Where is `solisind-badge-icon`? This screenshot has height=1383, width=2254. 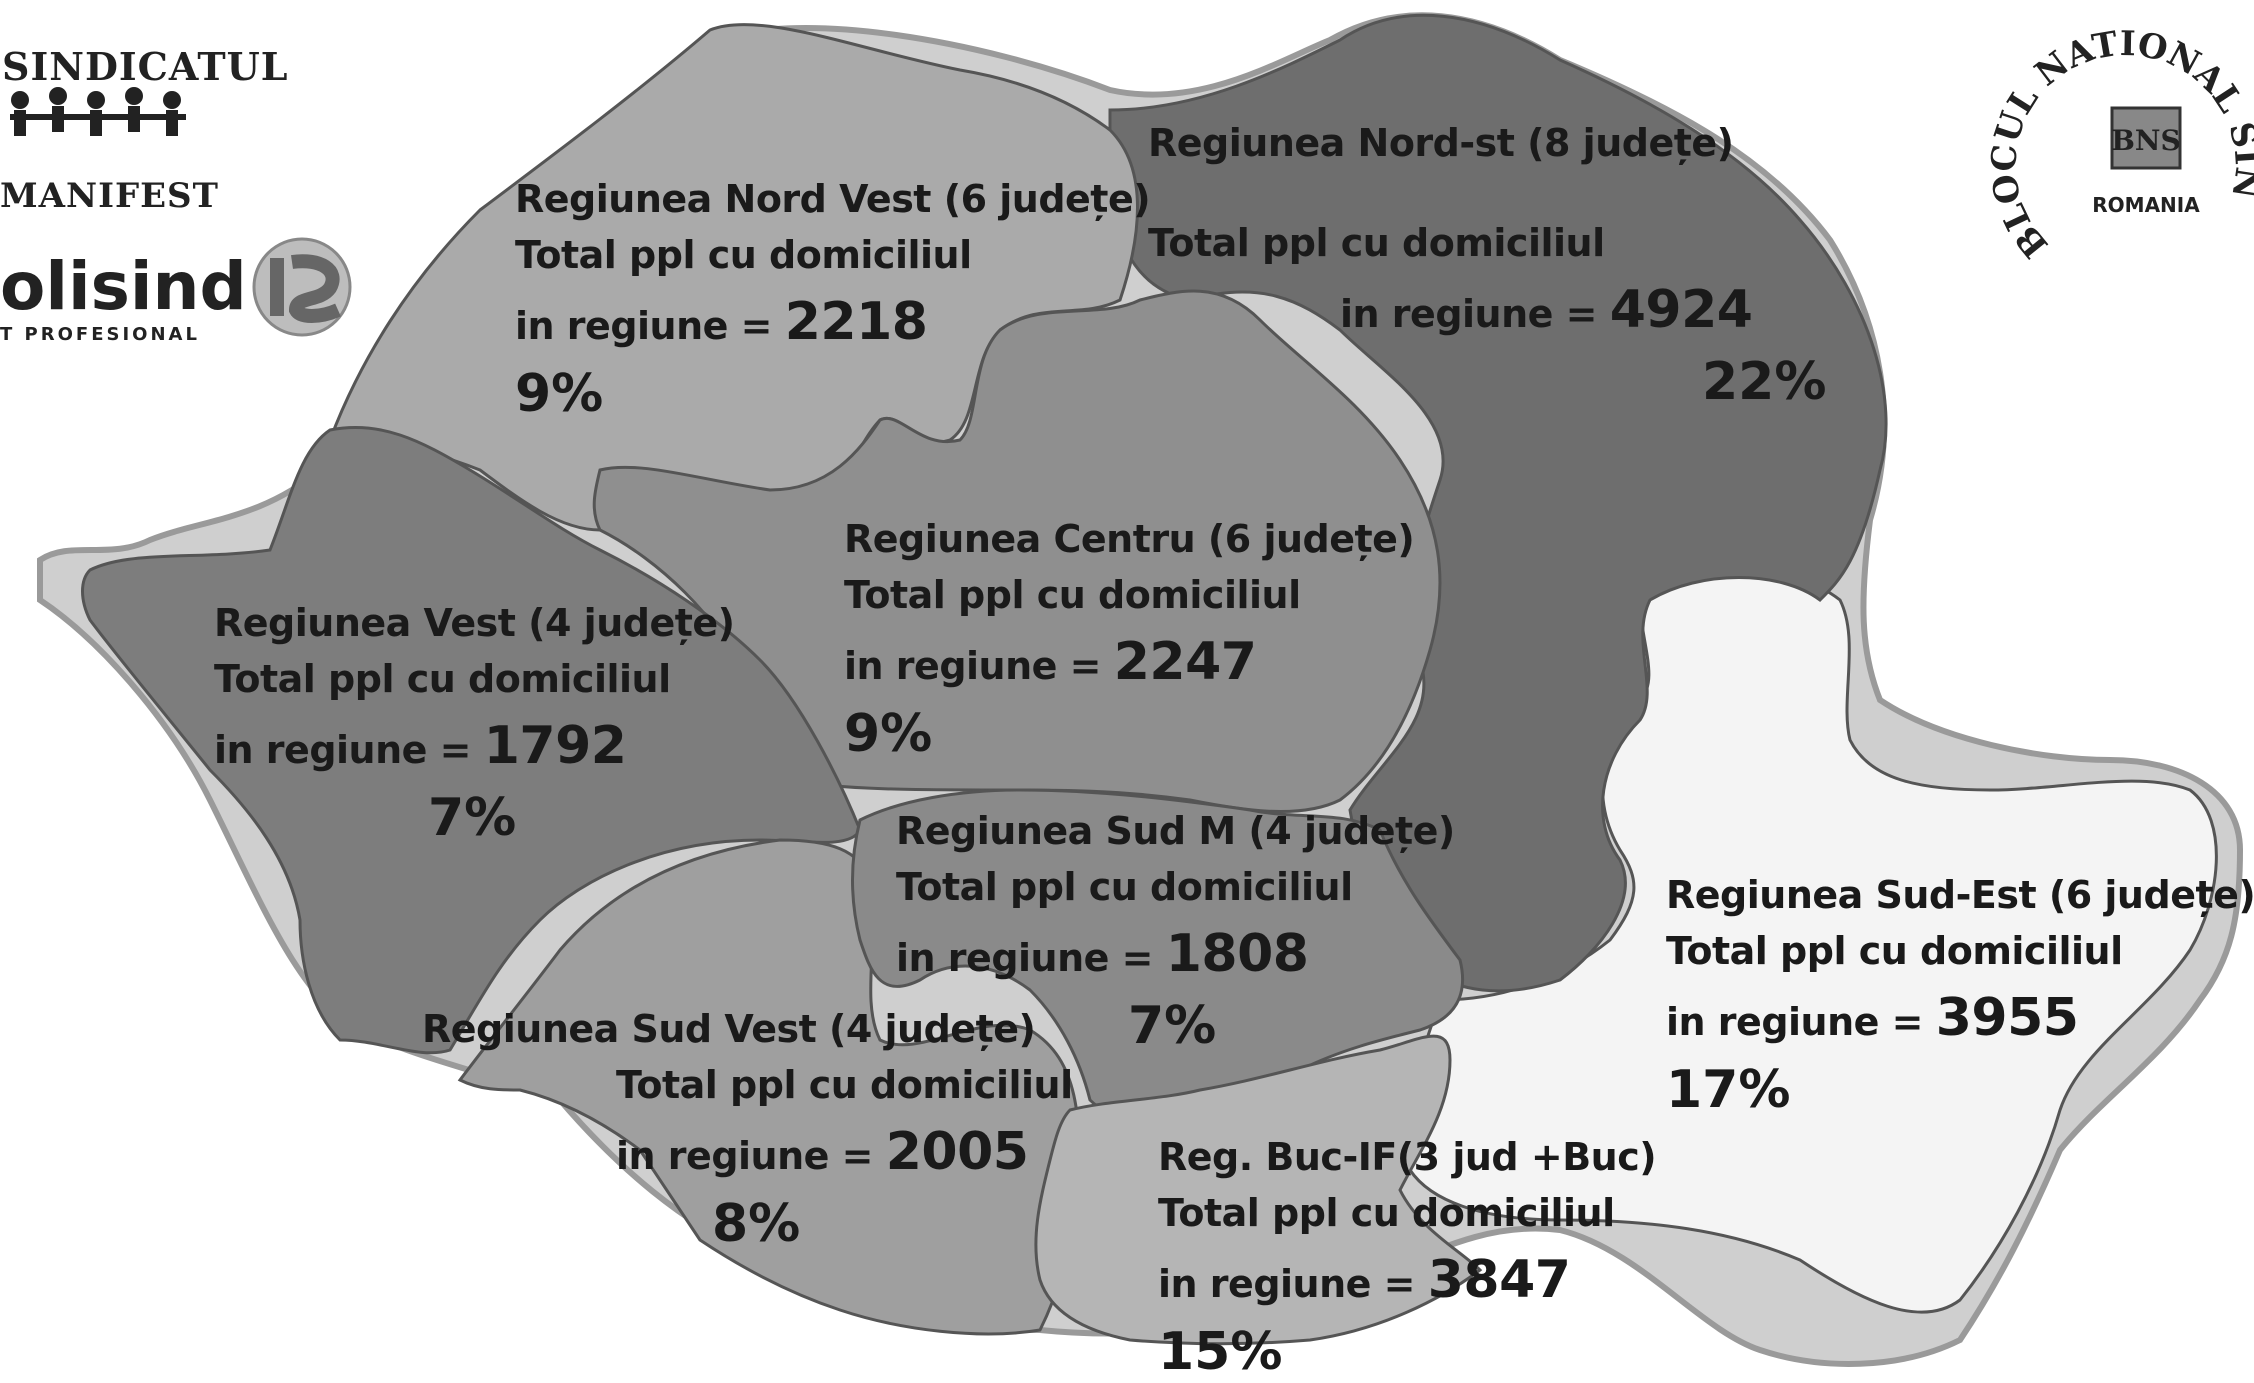
solisind-badge-icon is located at coordinates (302, 287).